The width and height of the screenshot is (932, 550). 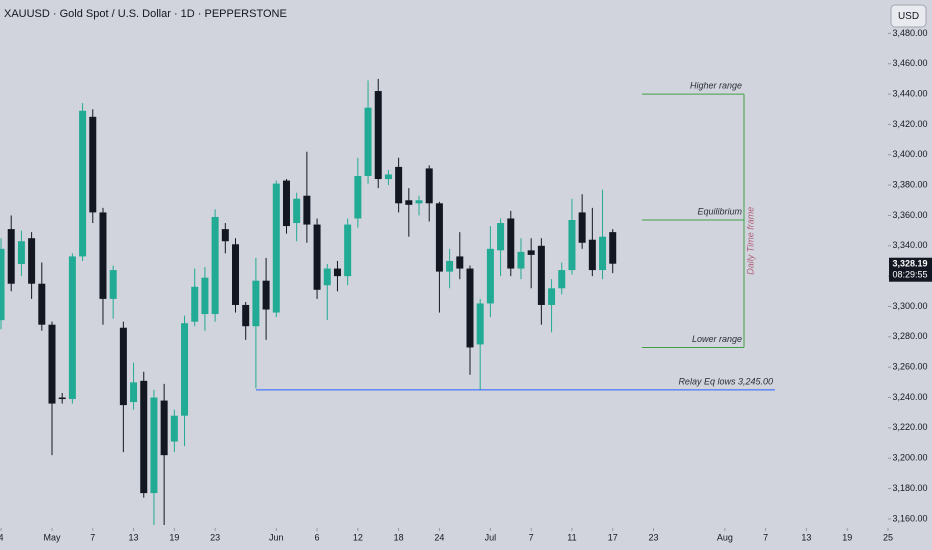 I want to click on x-tick-label: Jun, so click(x=276, y=537).